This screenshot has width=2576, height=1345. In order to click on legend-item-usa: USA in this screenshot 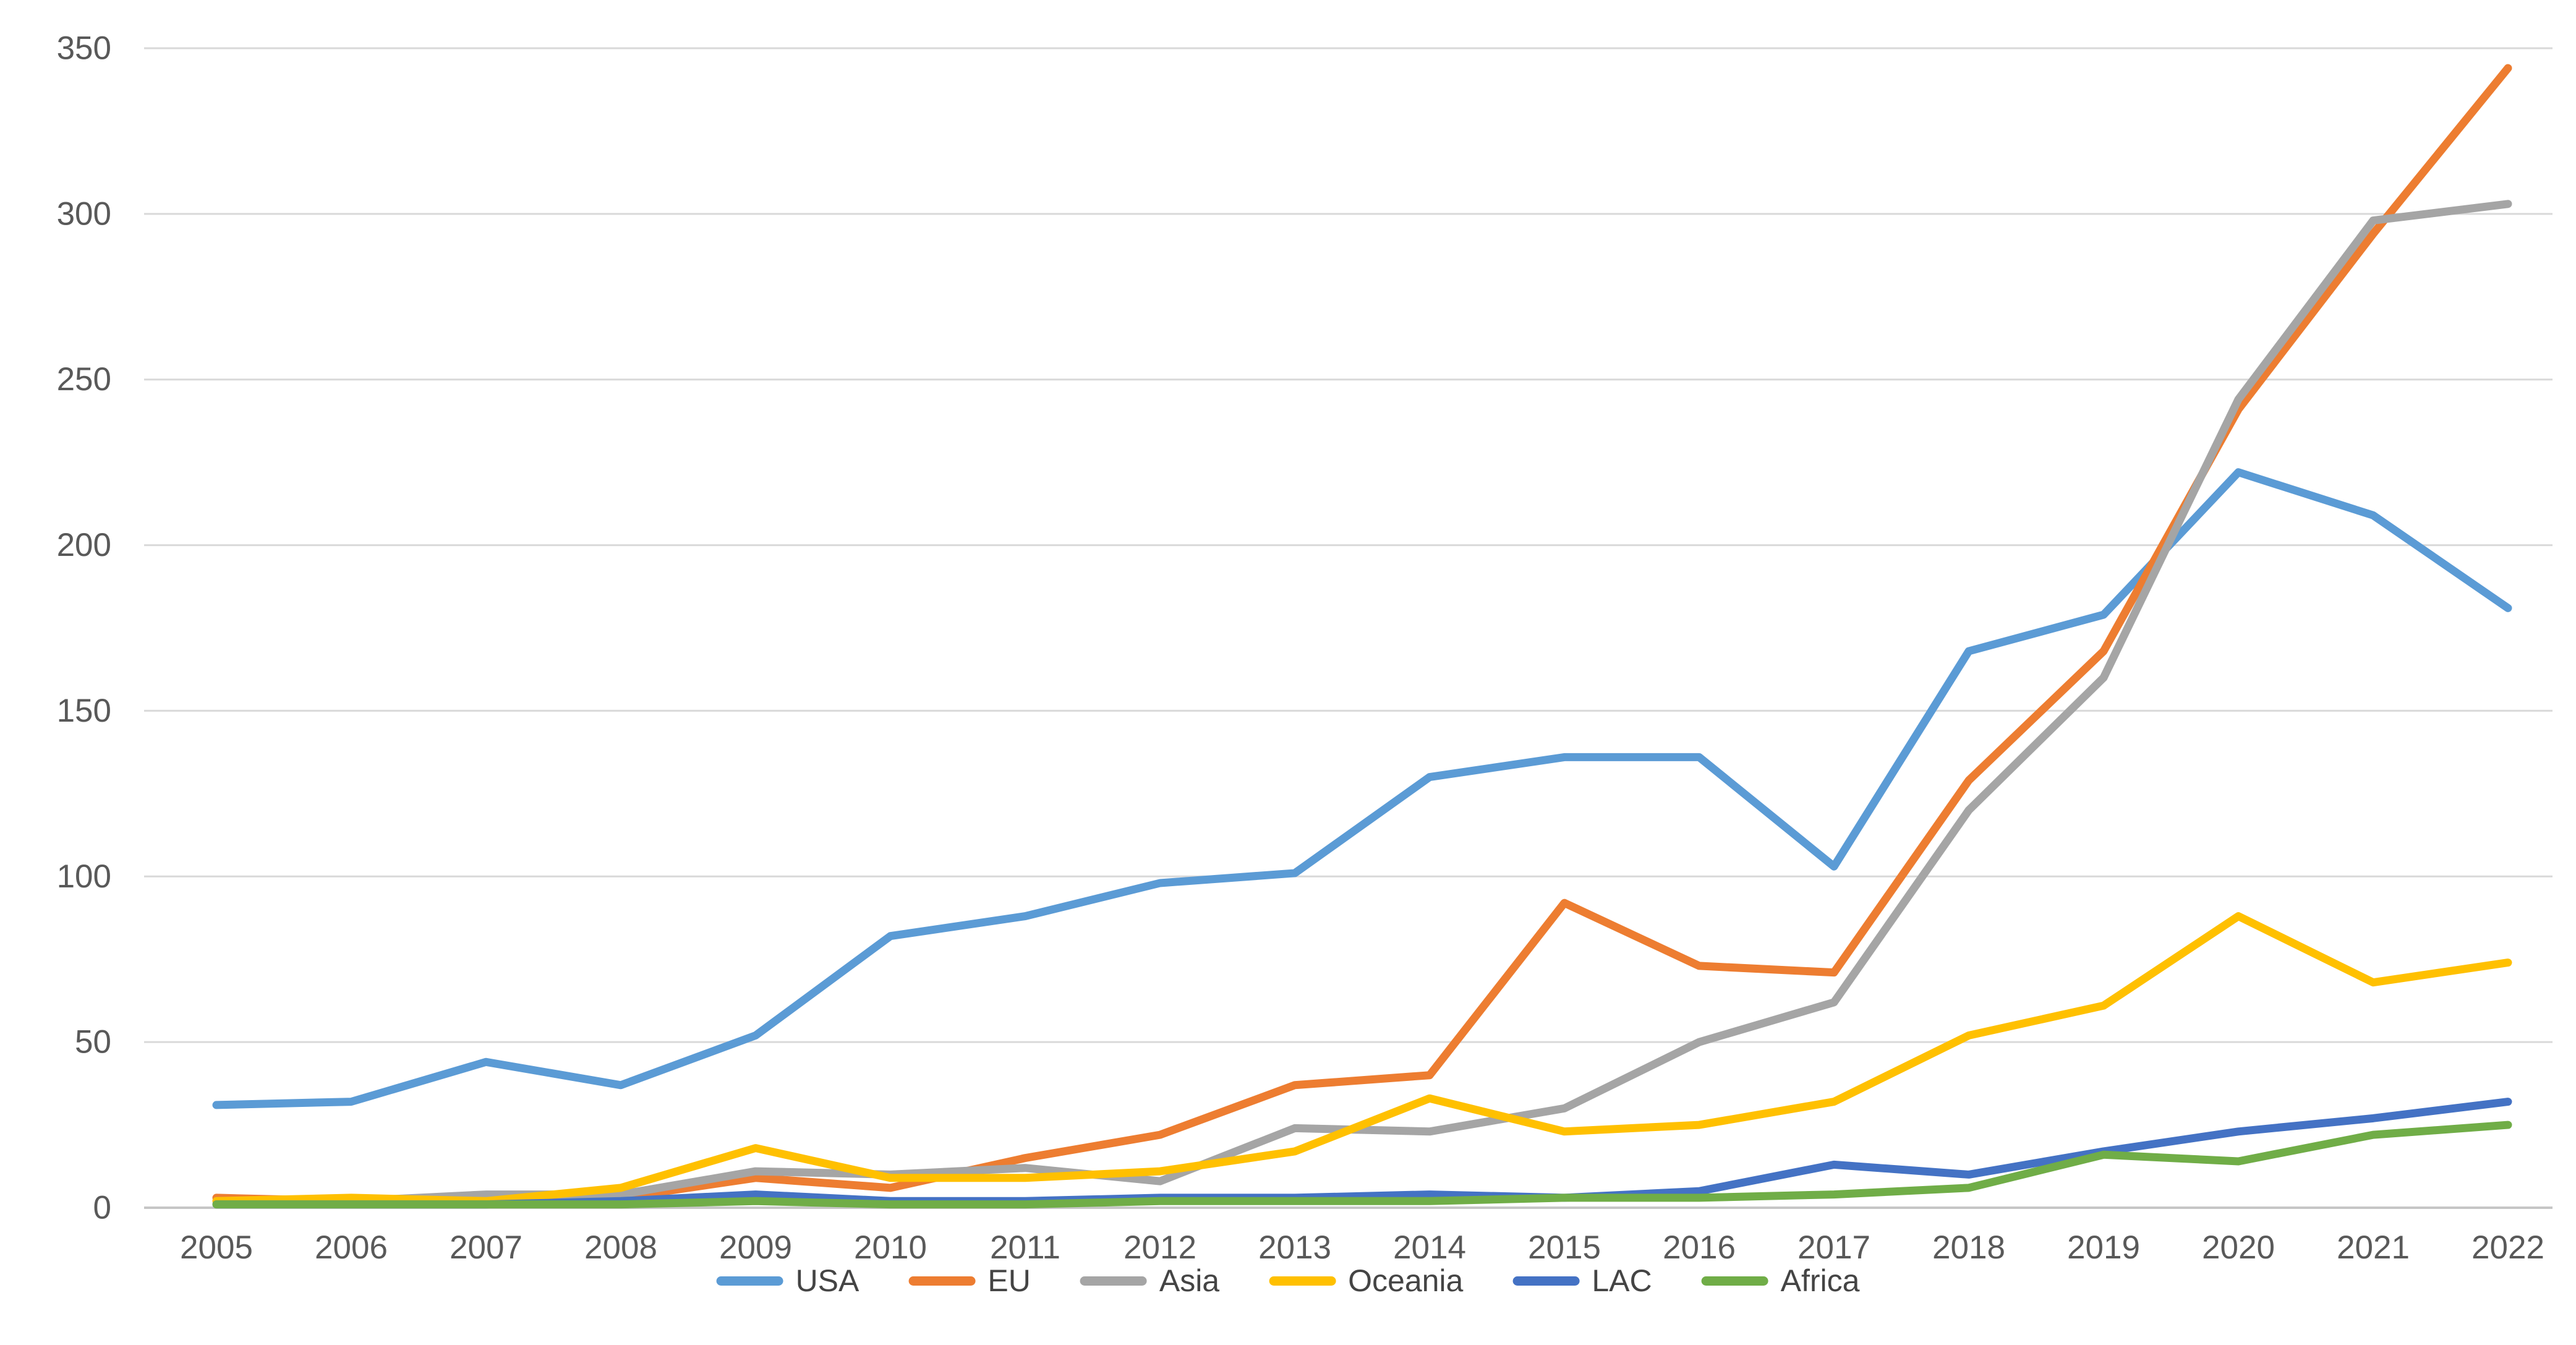, I will do `click(787, 1281)`.